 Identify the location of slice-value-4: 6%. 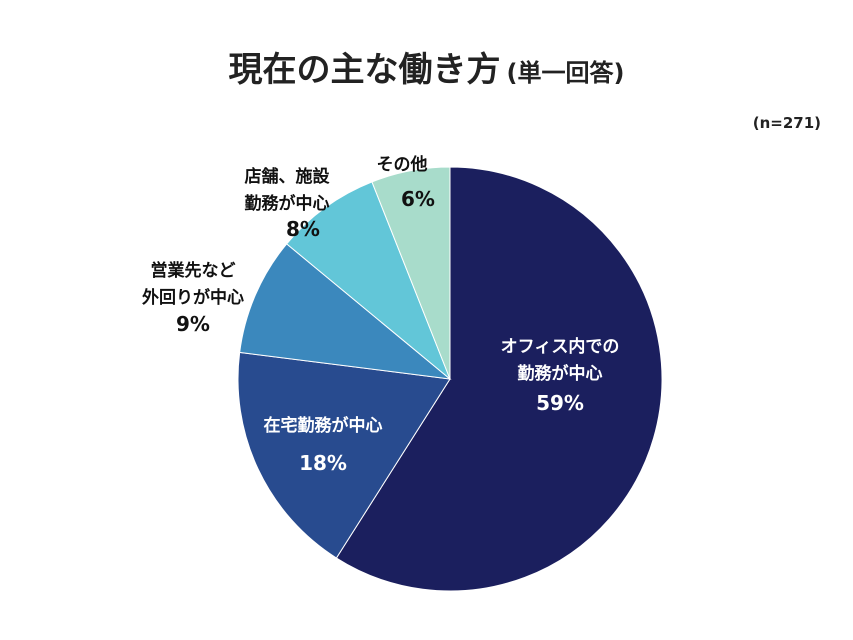
(418, 199).